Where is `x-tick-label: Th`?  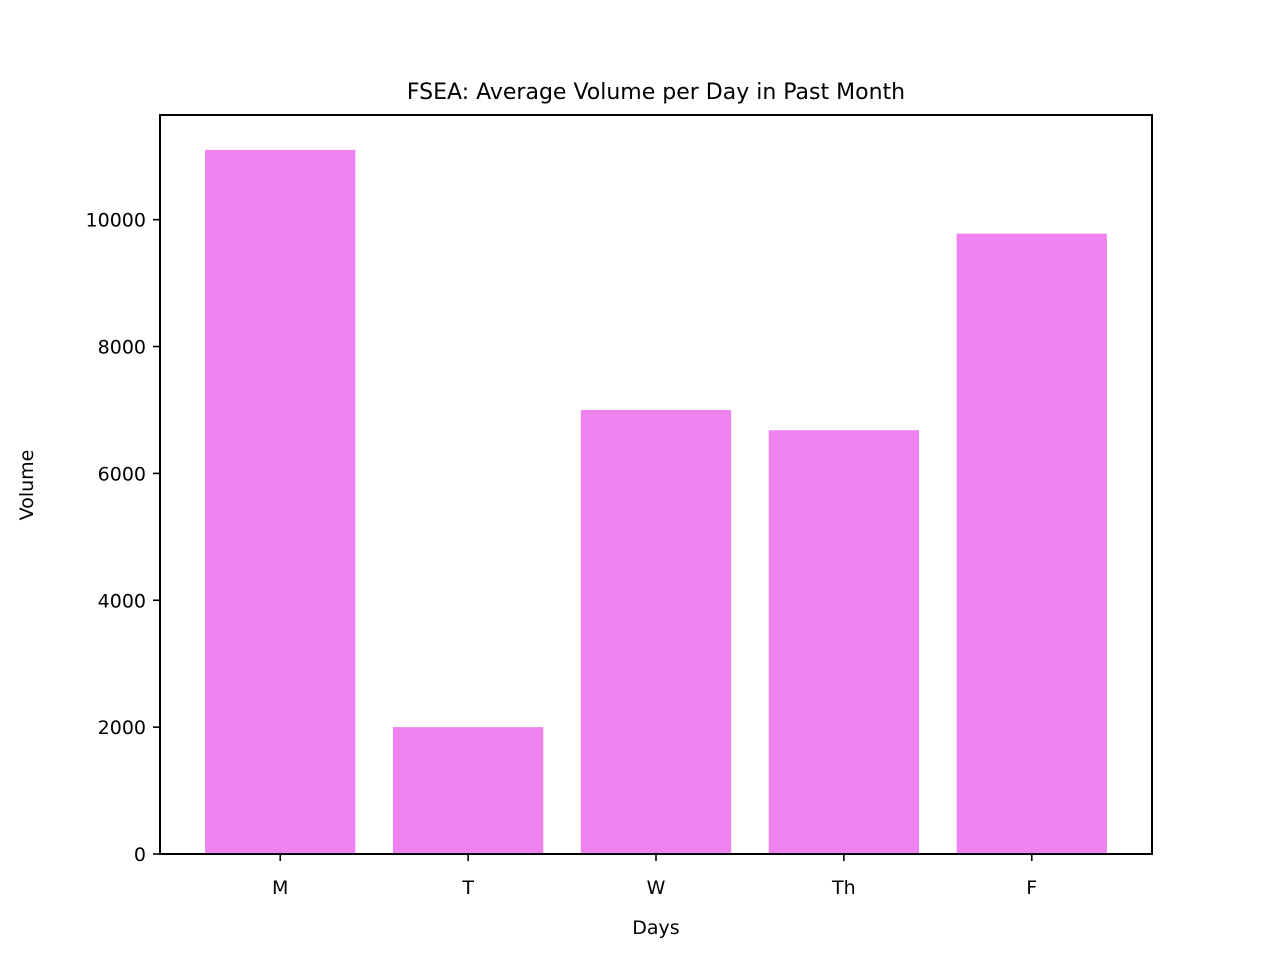
x-tick-label: Th is located at coordinates (843, 888).